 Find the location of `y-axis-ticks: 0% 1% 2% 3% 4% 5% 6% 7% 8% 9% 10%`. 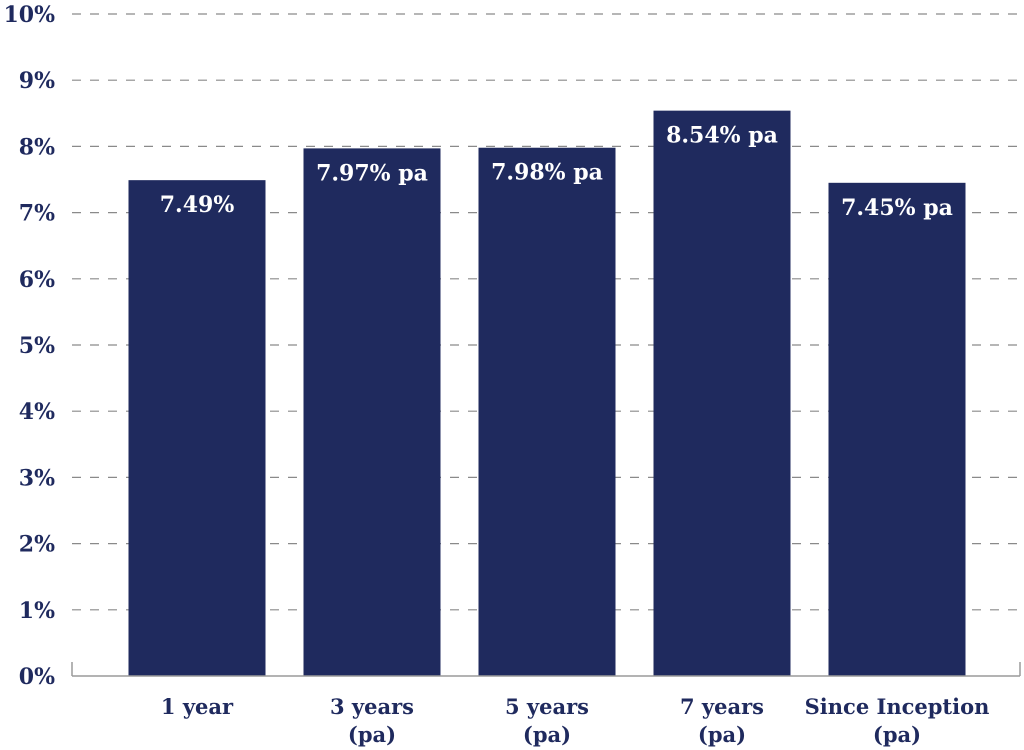

y-axis-ticks: 0% 1% 2% 3% 4% 5% 6% 7% 8% 9% 10% is located at coordinates (29, 346).